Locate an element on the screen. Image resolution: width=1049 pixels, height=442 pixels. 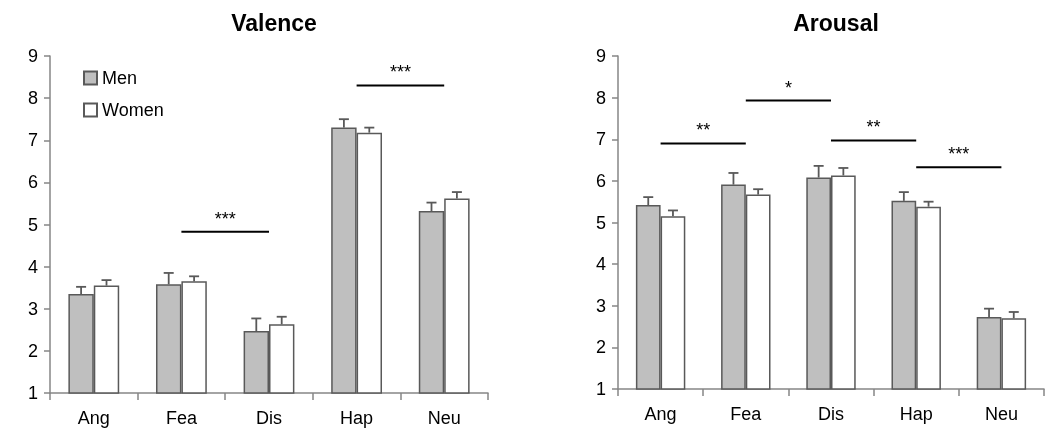
legend-label: Women is located at coordinates (133, 110).